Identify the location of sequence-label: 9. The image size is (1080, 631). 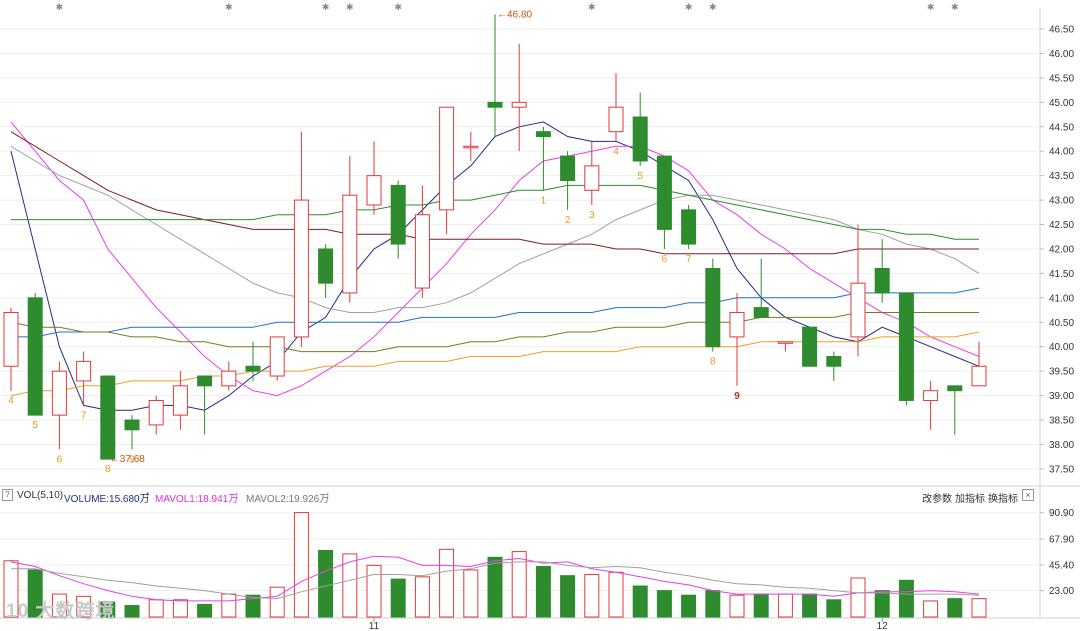
(132, 459).